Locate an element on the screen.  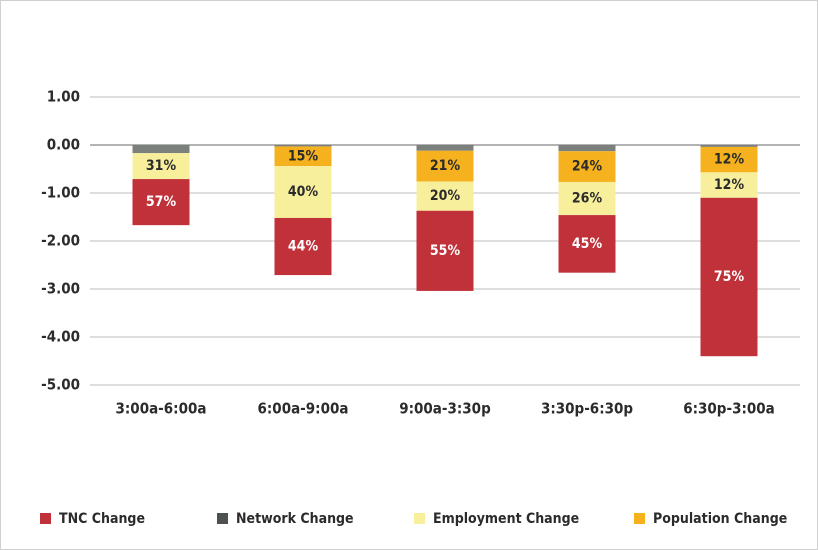
data-label: 26% is located at coordinates (587, 199).